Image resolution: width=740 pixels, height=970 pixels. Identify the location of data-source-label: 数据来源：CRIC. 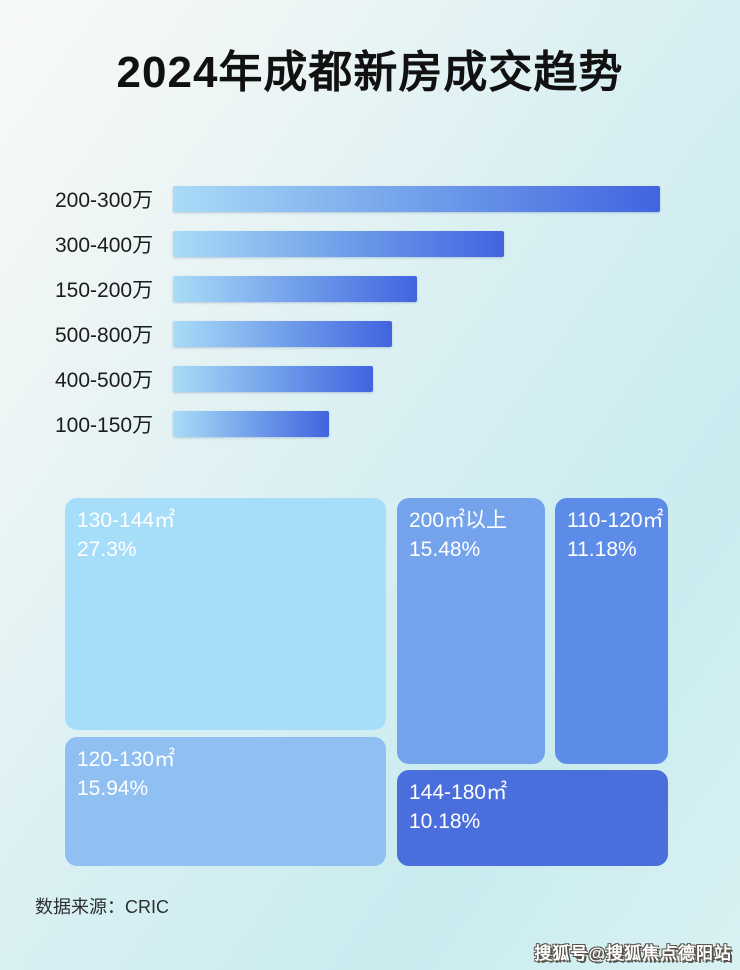
(102, 907).